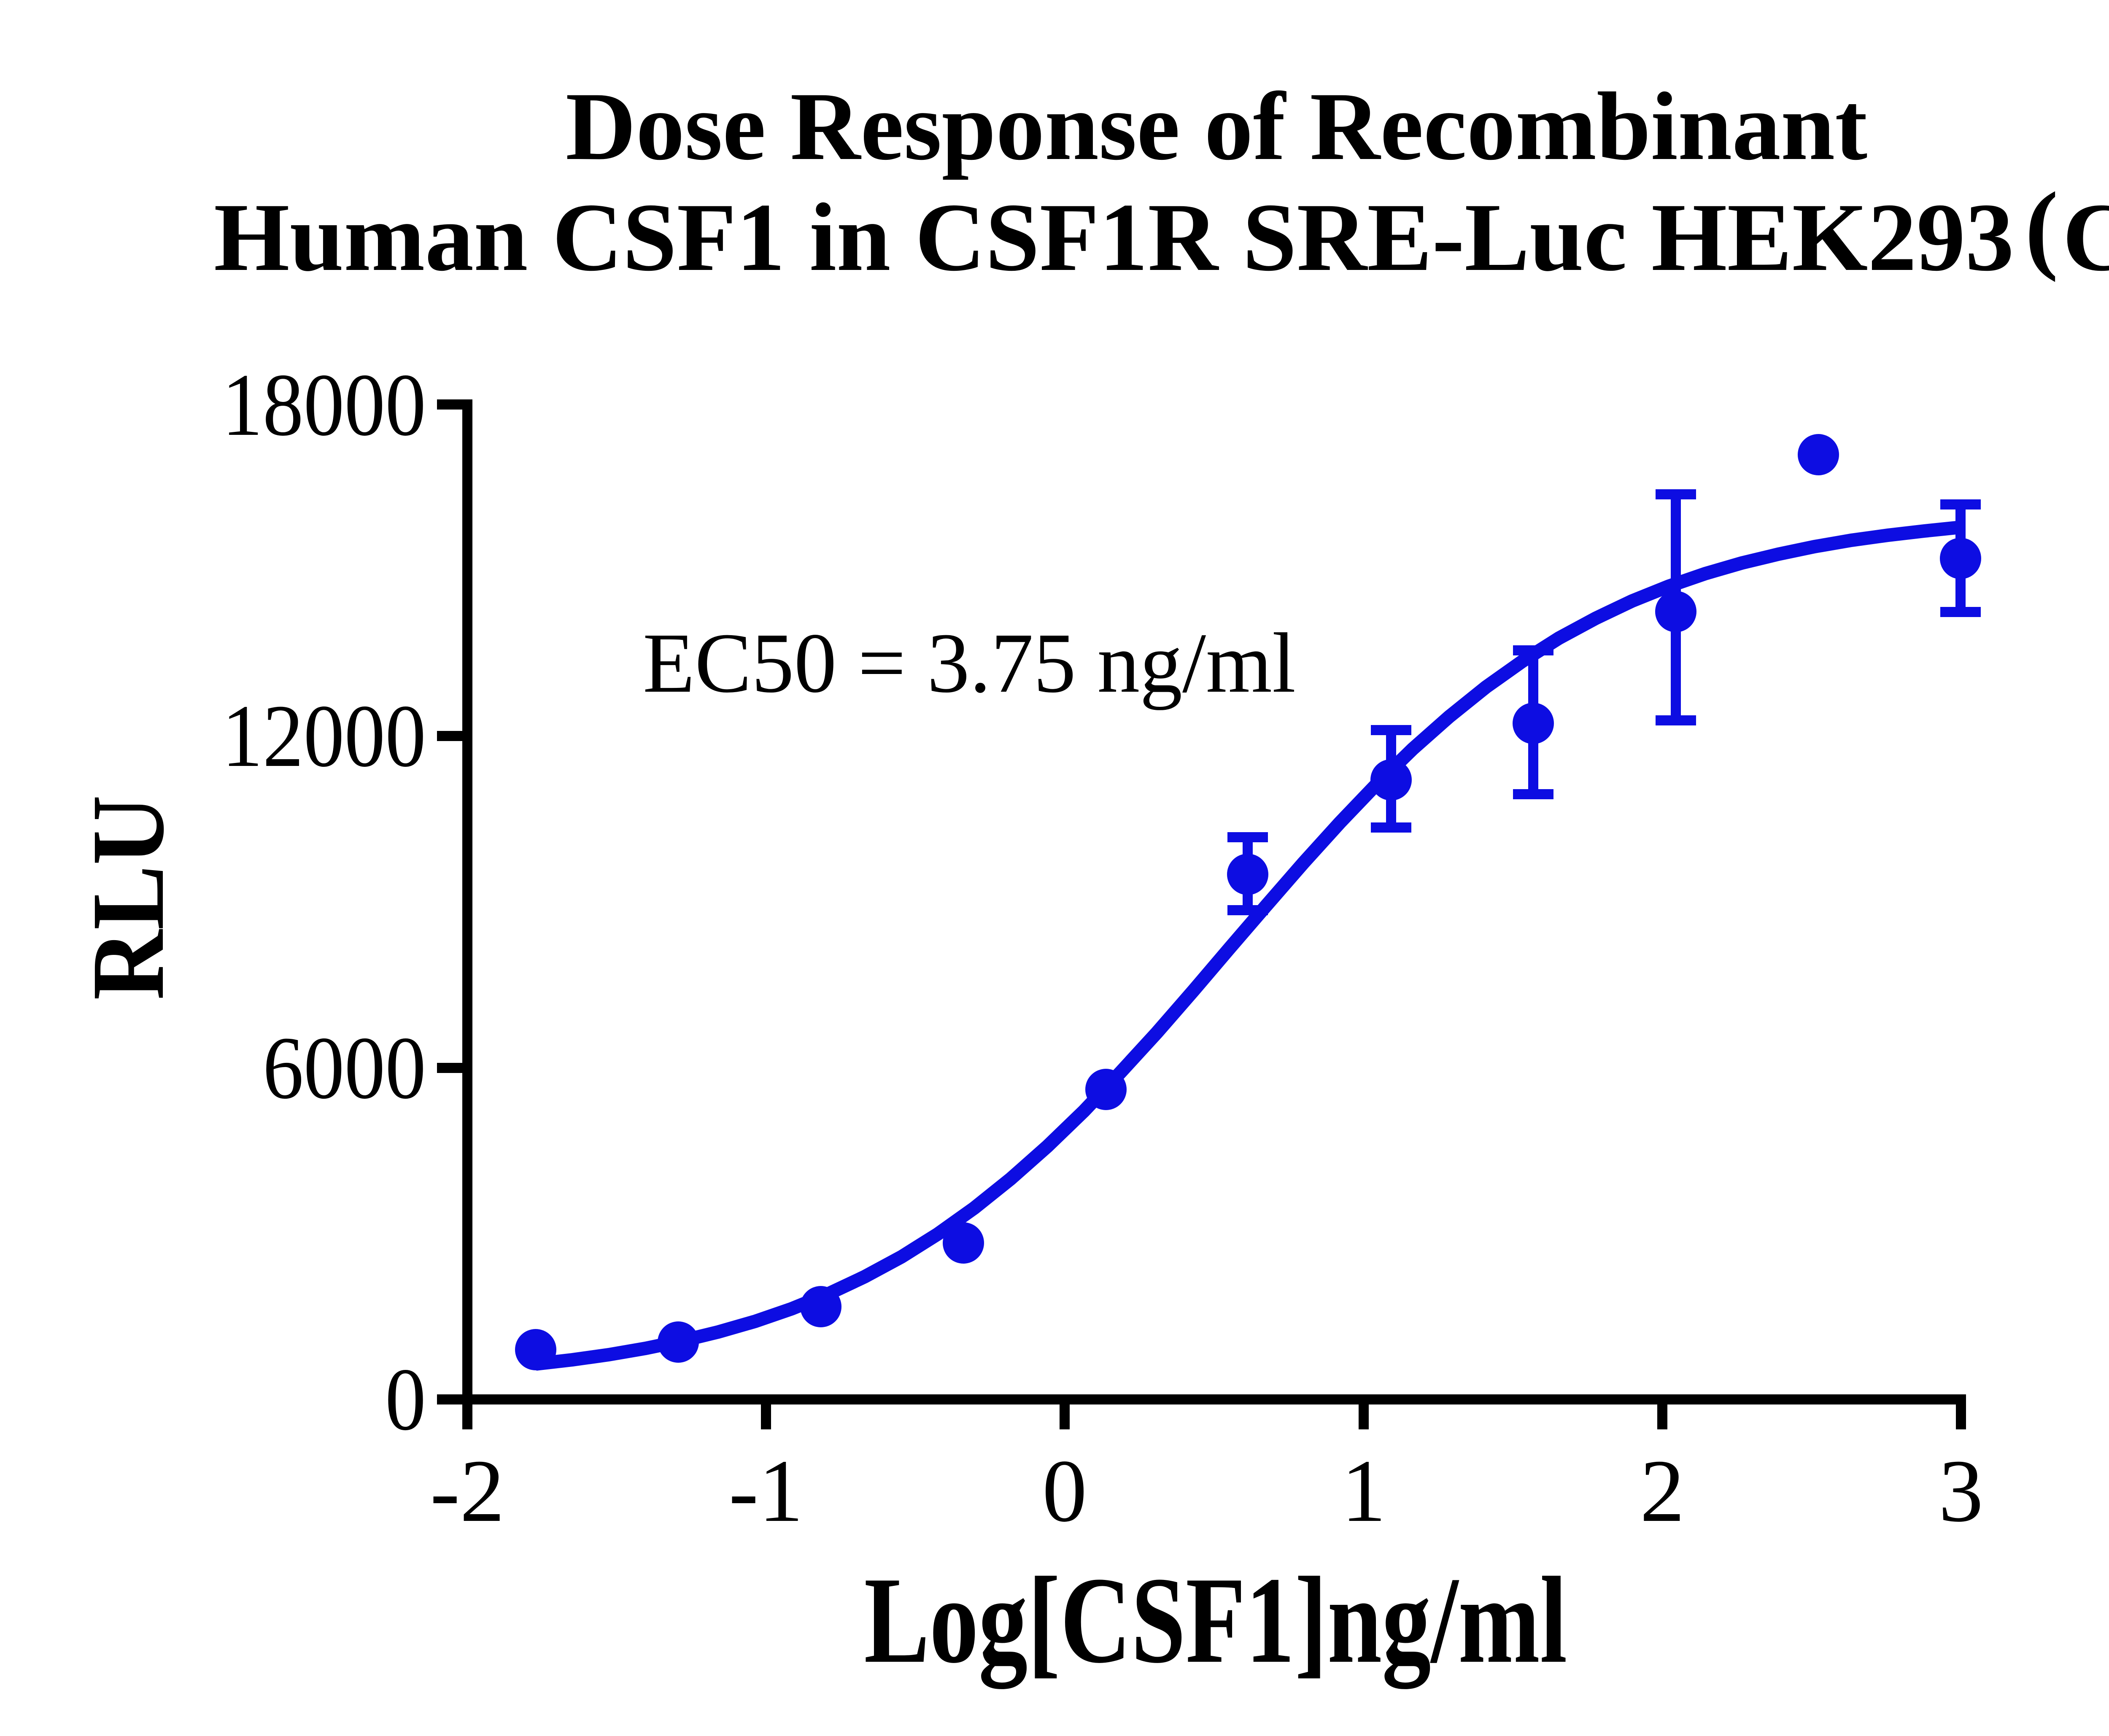 Image resolution: width=2109 pixels, height=1736 pixels. I want to click on svg-text:Human CSF1 in CSF1R SRE-Luc HE: Human CSF1 in CSF1R SRE-Luc HEK293(C2), so click(1161, 231).